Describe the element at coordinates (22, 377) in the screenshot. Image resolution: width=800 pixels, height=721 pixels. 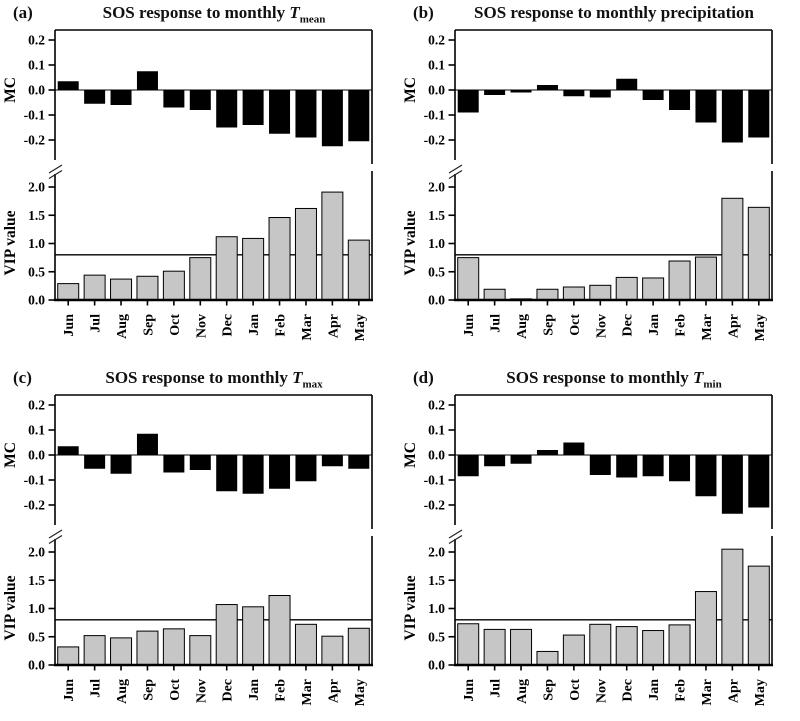
I see `panel-label: (c)` at that location.